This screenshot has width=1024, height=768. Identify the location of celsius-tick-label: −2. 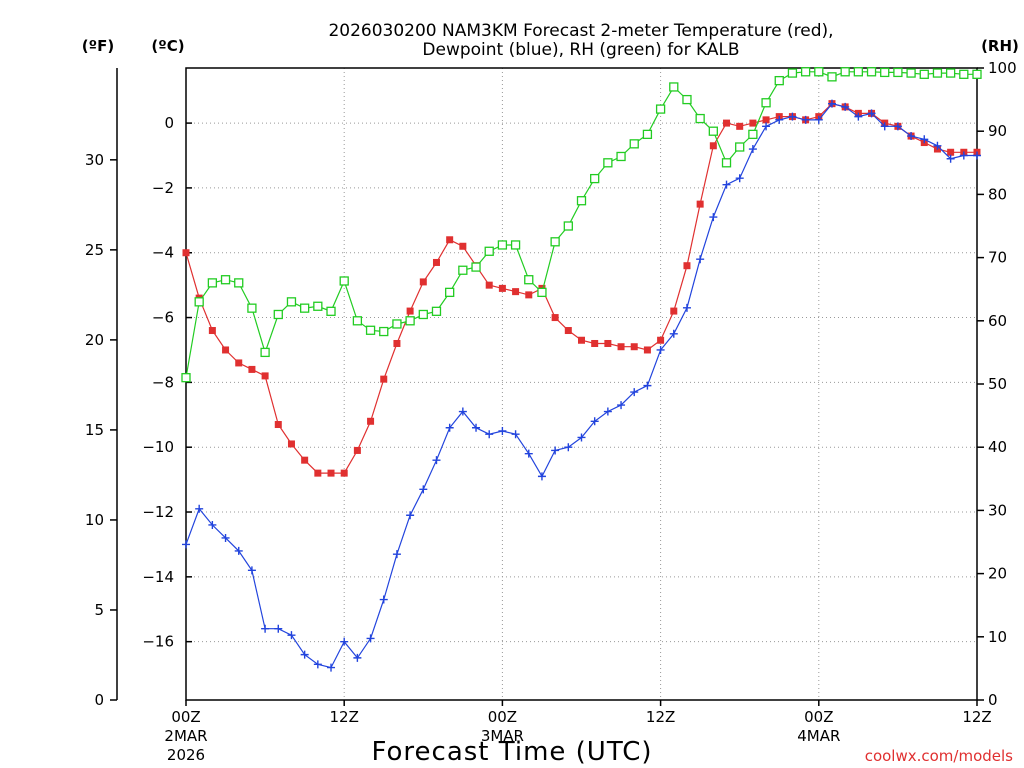
(163, 188).